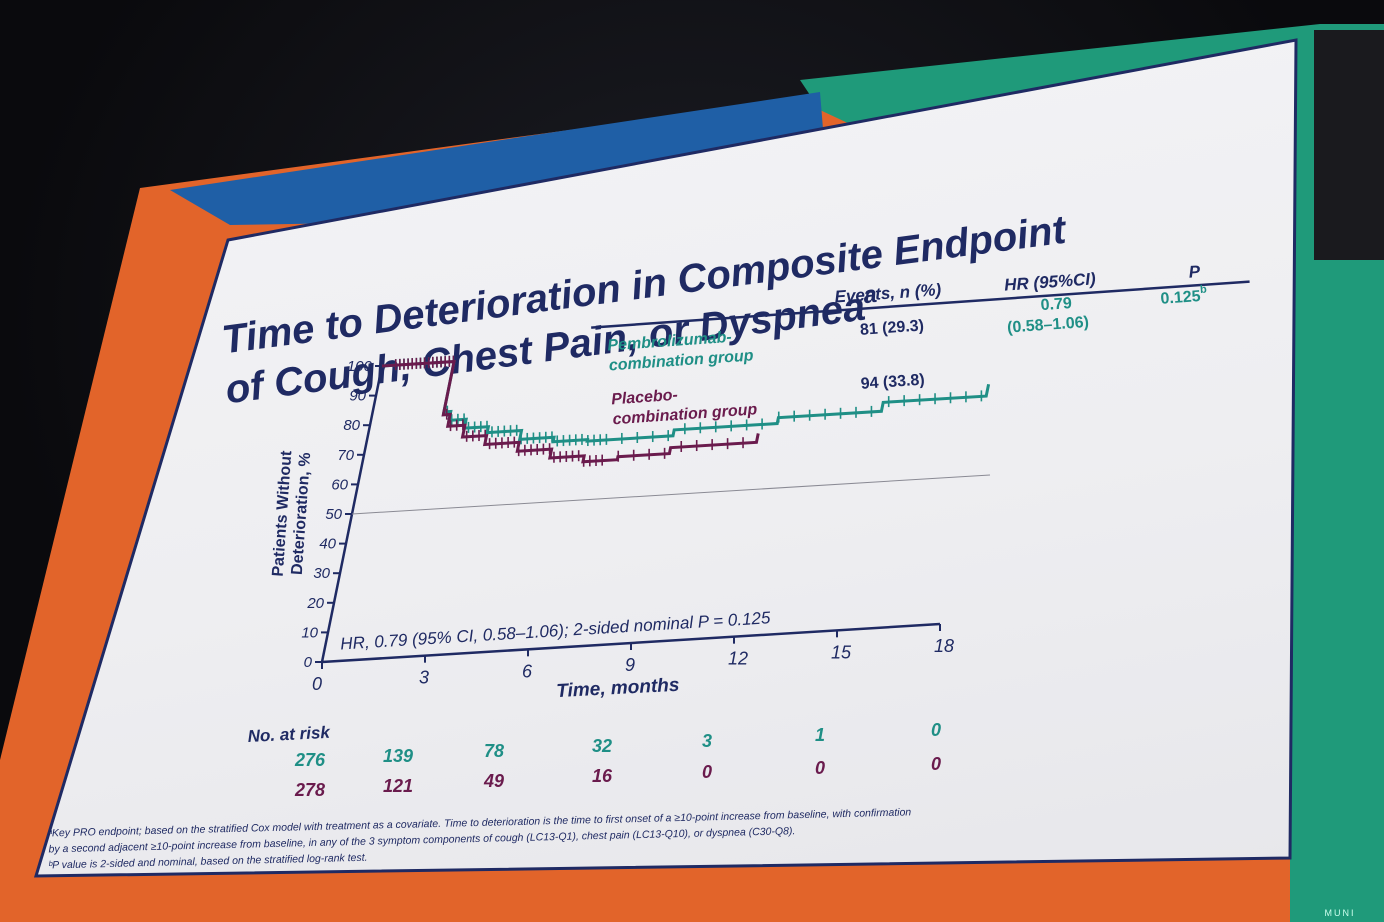  Describe the element at coordinates (351, 425) in the screenshot. I see `y-tick-label: 80` at that location.